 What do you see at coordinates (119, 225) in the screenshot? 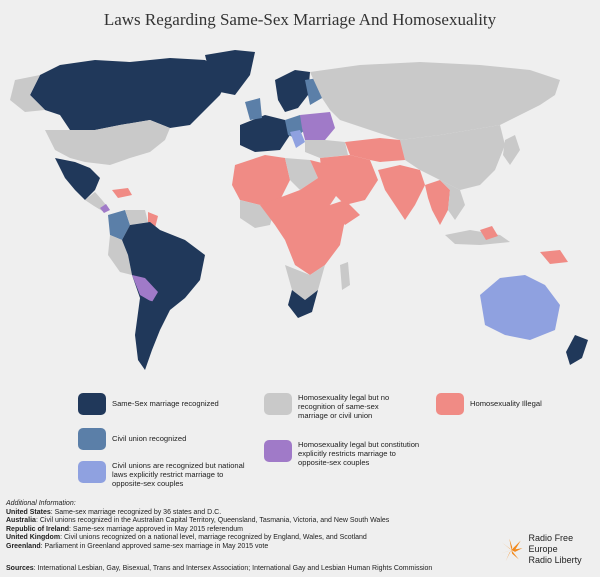
I see `colombia` at bounding box center [119, 225].